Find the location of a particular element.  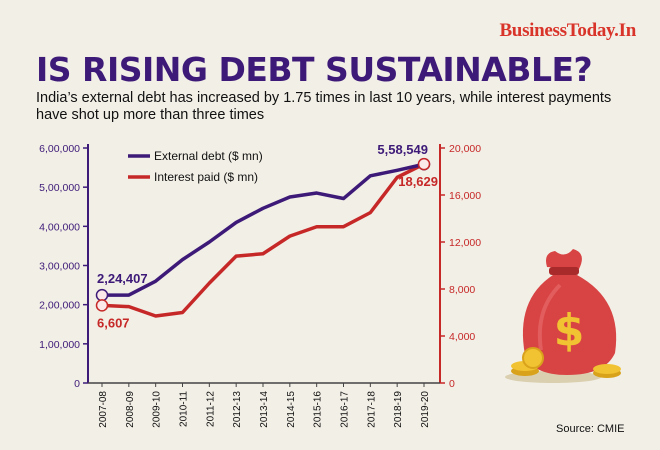

legend-label-debt: External debt ($ mn) is located at coordinates (208, 156).